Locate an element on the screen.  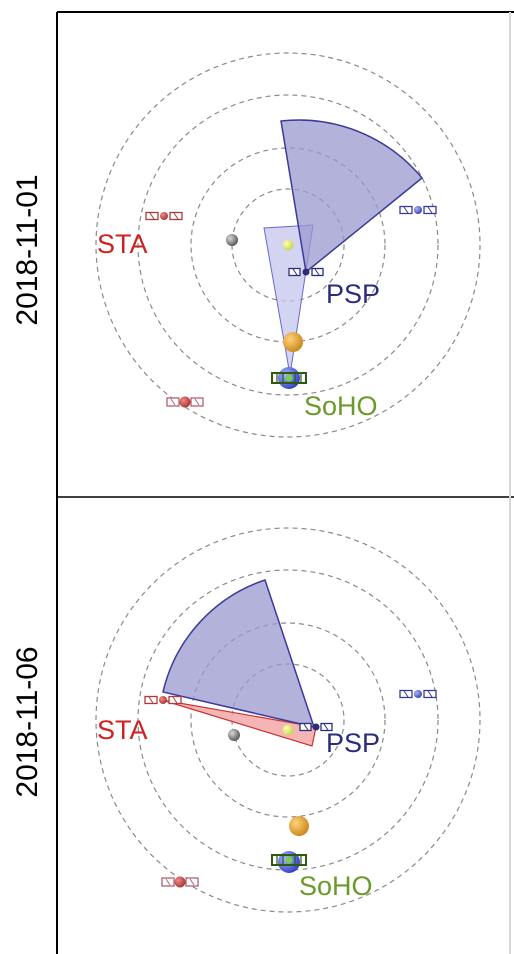
fov-sta-wedge is located at coordinates (239, 723).